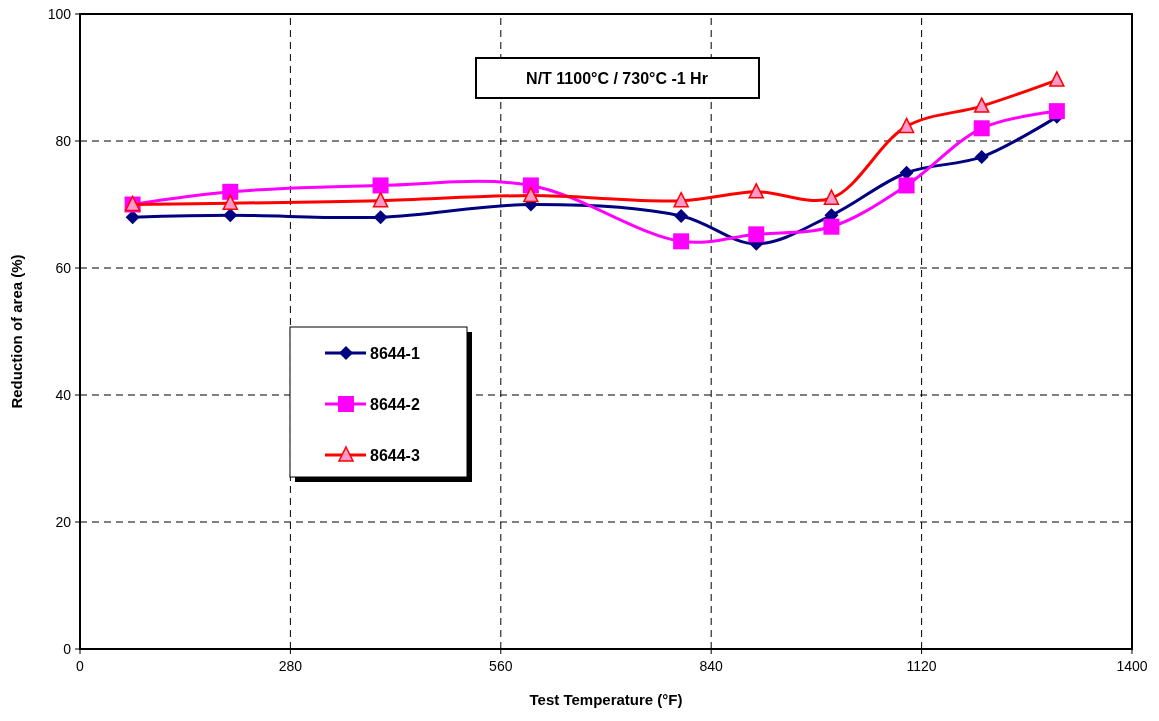  Describe the element at coordinates (606, 699) in the screenshot. I see `x-axis-title: Test Temperature (°F)` at that location.